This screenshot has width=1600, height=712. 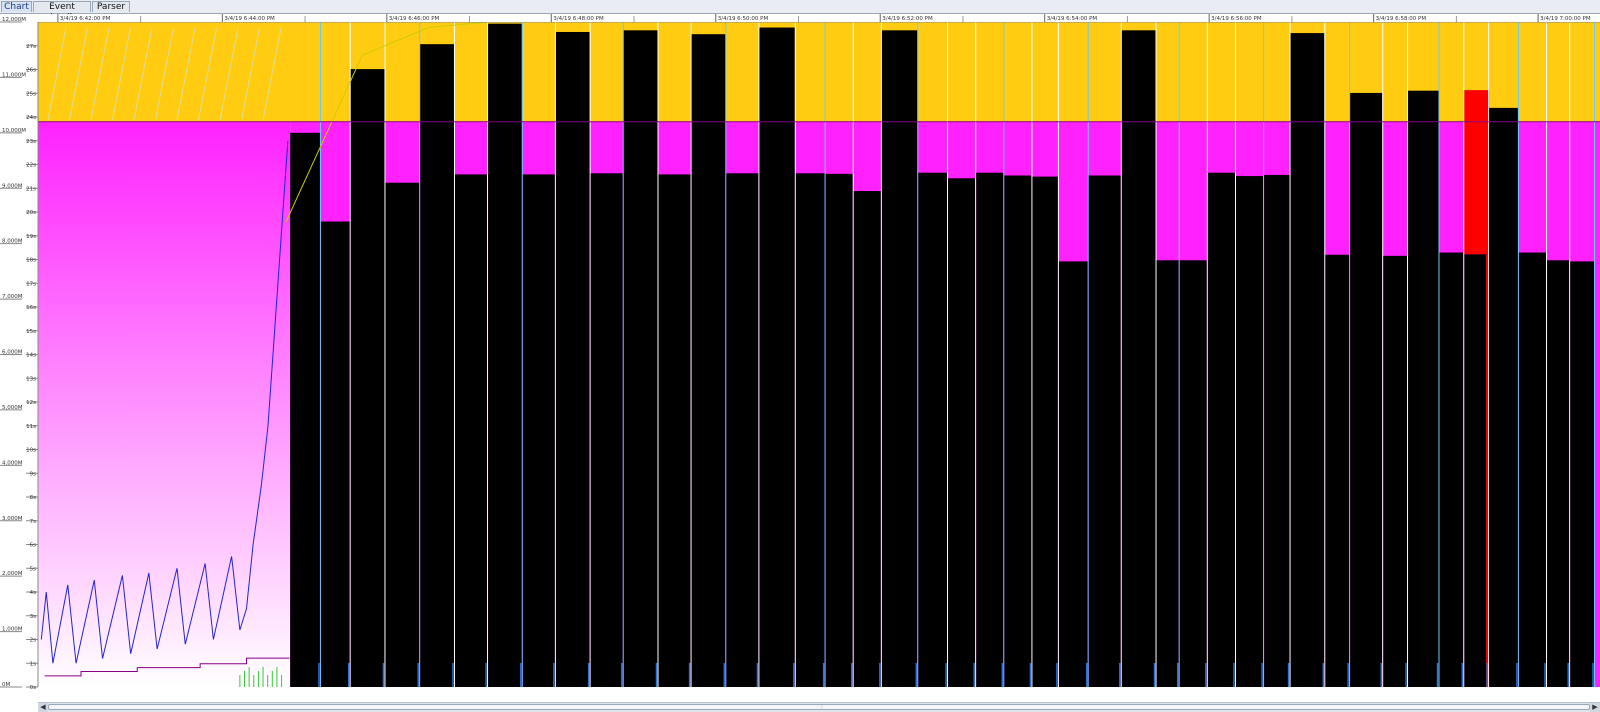 I want to click on memory-tick-label: 2,000M, so click(x=12, y=574).